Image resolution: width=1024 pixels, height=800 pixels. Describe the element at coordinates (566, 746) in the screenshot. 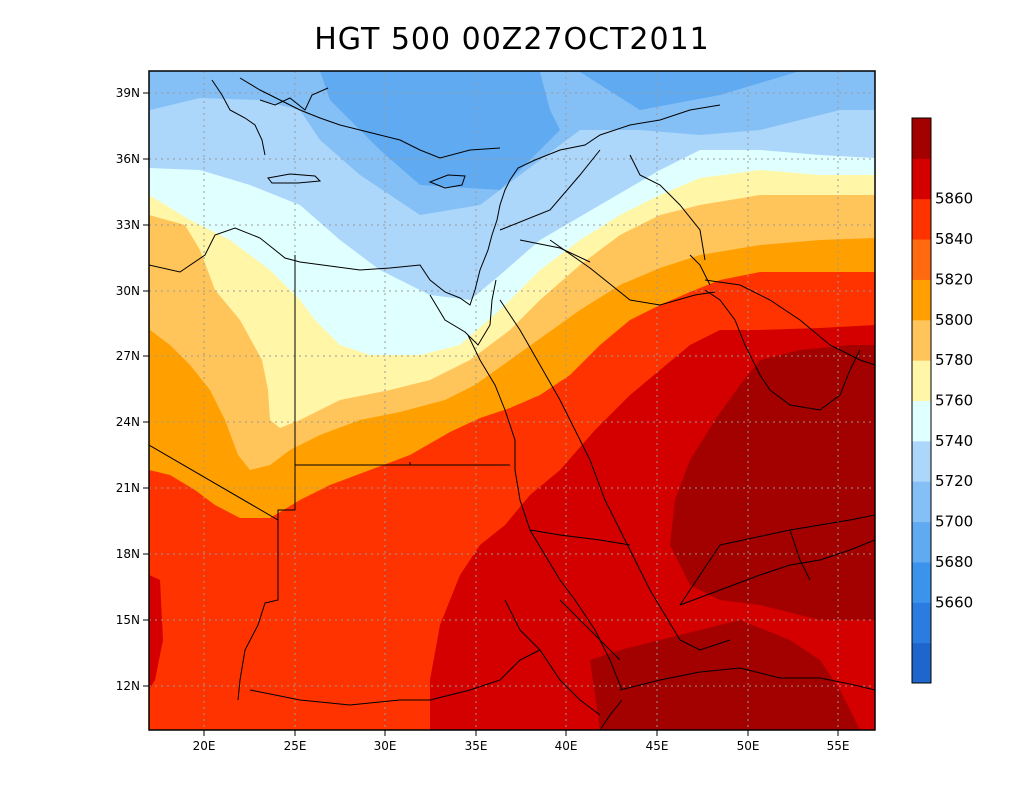

I see `lon-tick-label: 40E` at that location.